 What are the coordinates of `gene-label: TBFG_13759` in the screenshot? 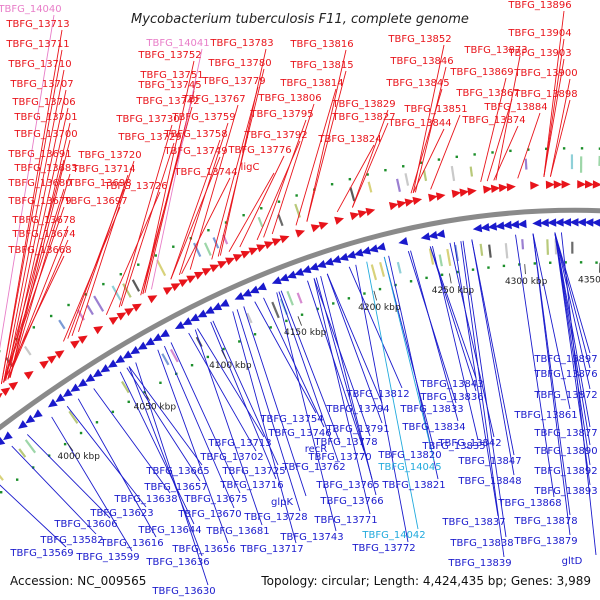 It's located at (203, 117).